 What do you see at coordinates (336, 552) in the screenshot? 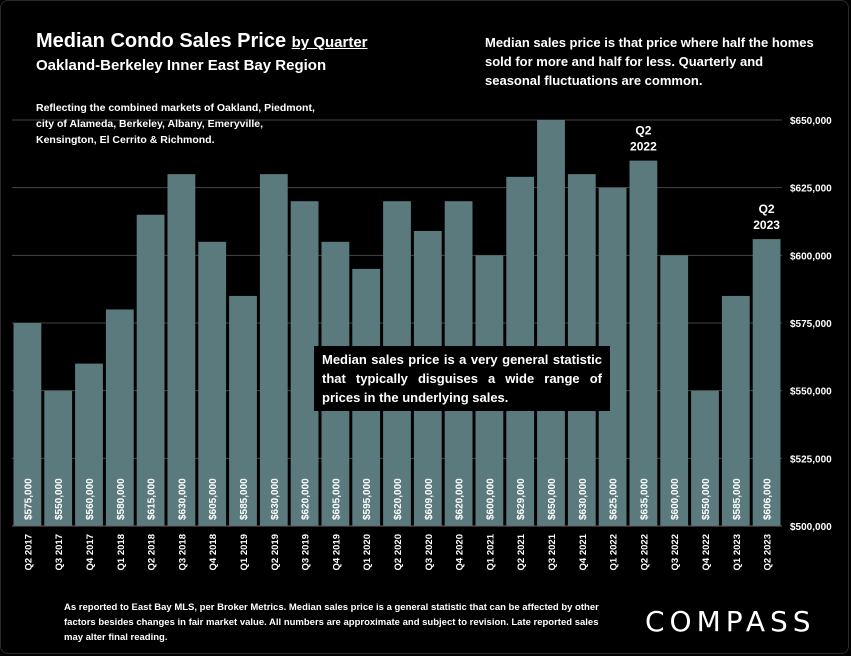
I see `x-tick-label: Q4 2019` at bounding box center [336, 552].